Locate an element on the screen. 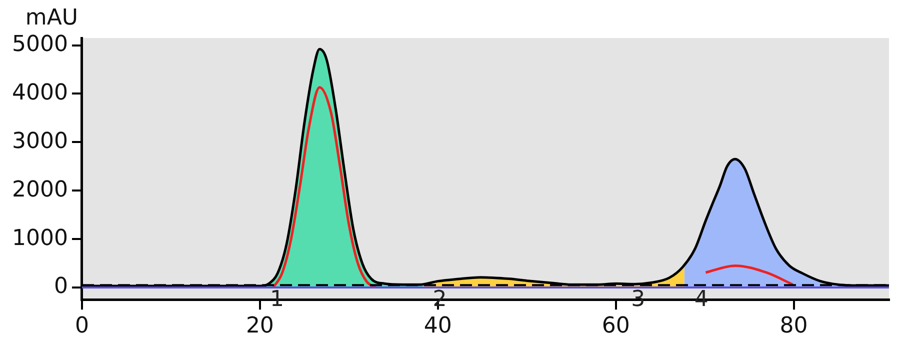 Image resolution: width=899 pixels, height=352 pixels. y-tick-label: 2000 is located at coordinates (40, 189).